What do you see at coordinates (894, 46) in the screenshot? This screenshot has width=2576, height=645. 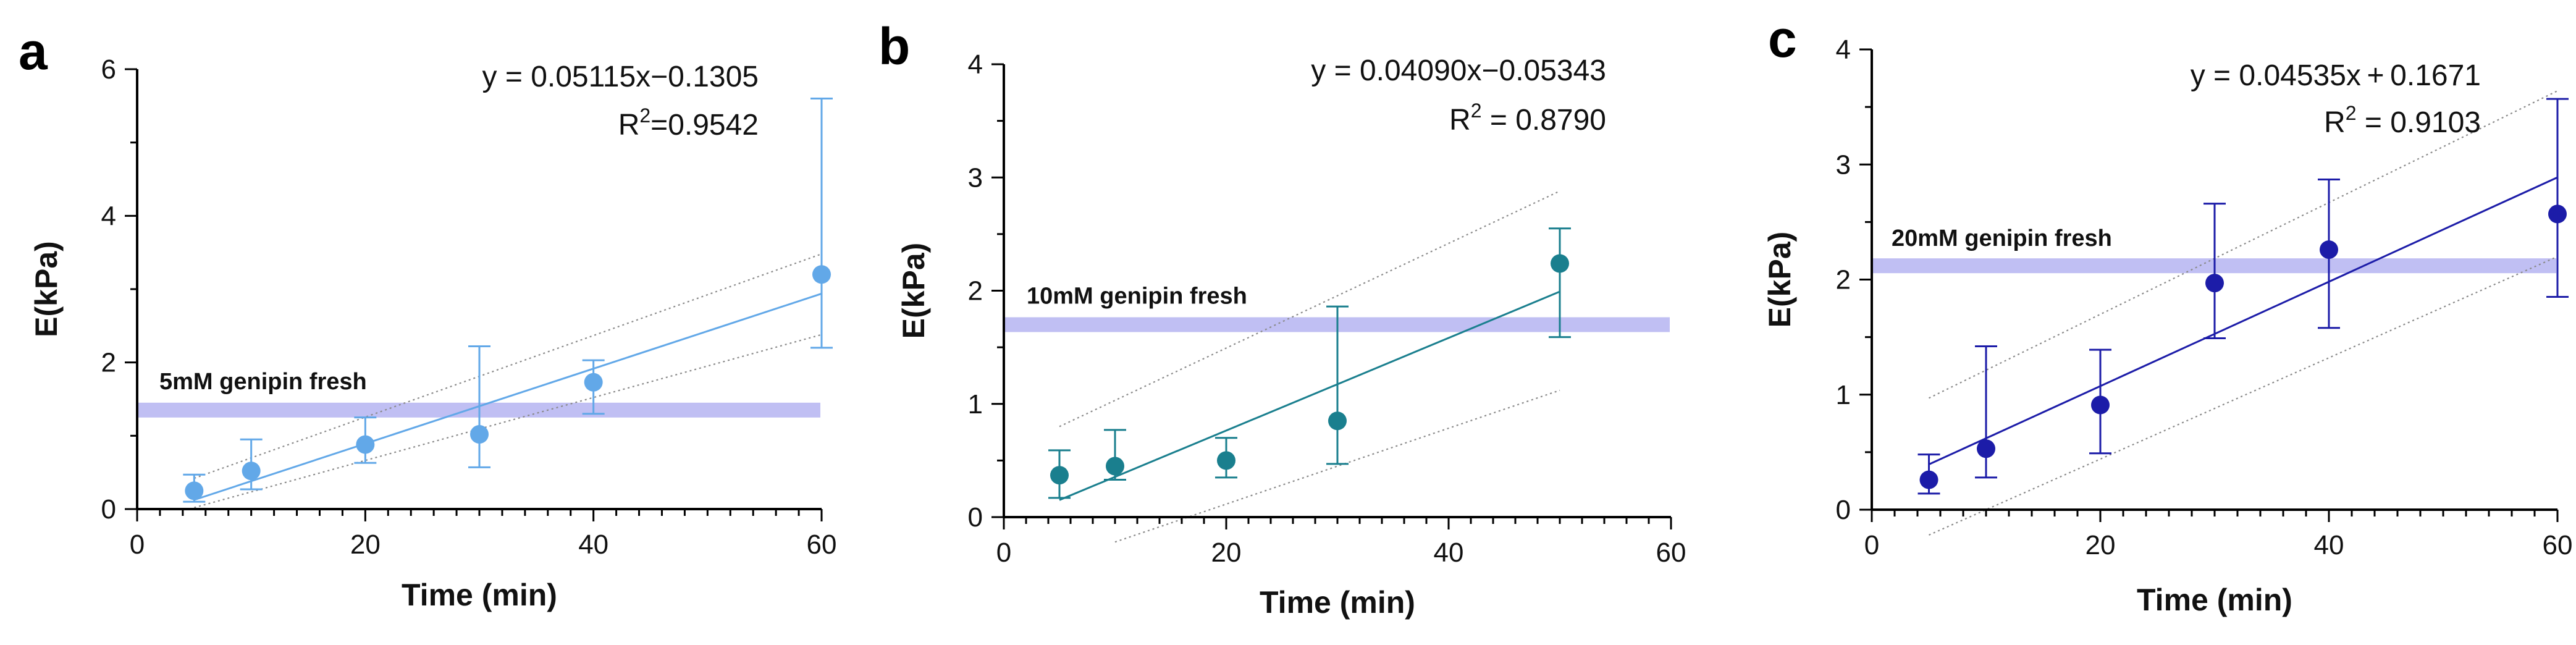 I see `panel-letter: b` at bounding box center [894, 46].